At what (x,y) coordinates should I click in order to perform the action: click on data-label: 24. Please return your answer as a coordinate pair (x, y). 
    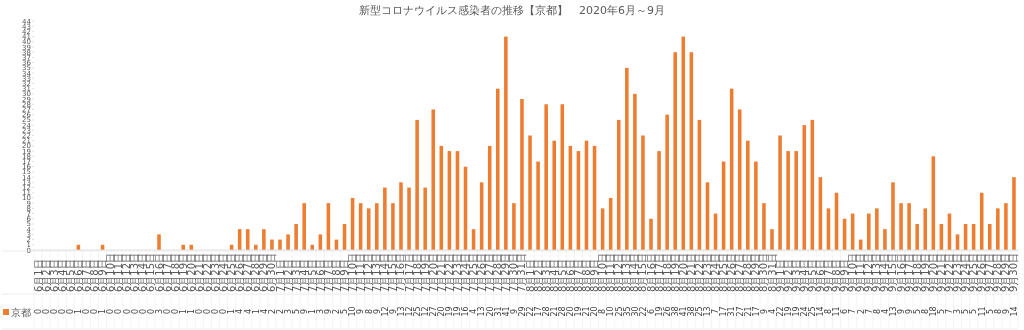
    Looking at the image, I should click on (805, 311).